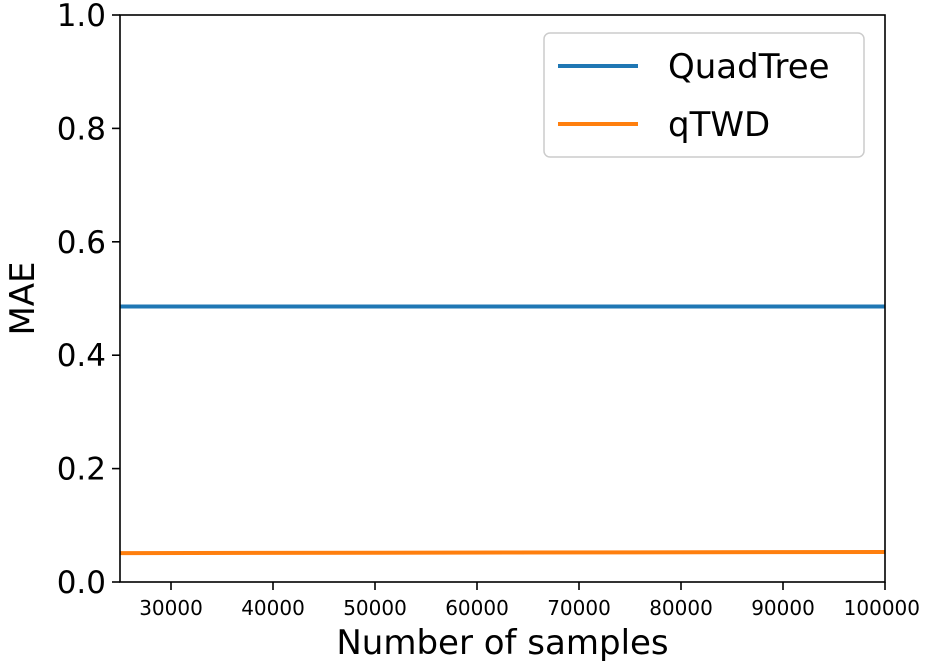  I want to click on legend-label-quadtree: QuadTree, so click(749, 67).